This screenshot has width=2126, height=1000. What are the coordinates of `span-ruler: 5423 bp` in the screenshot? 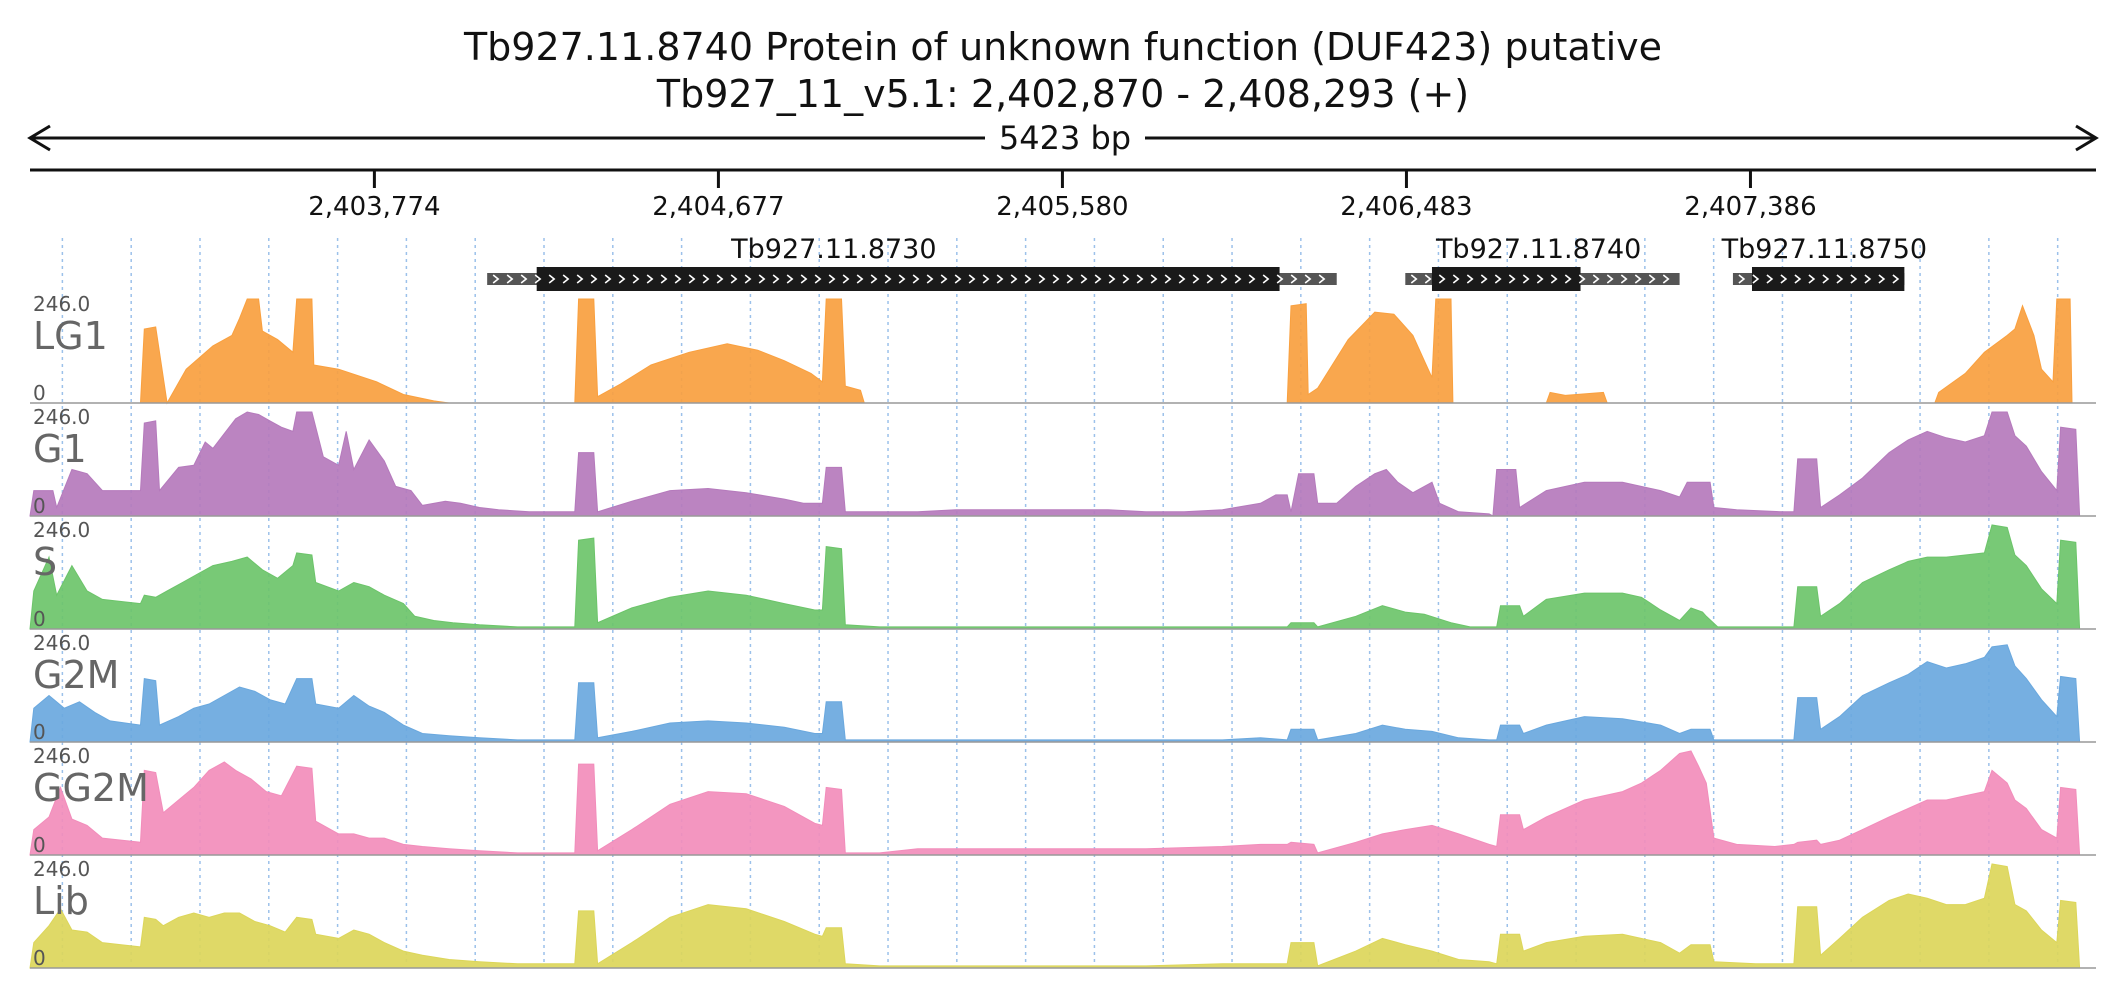 It's located at (1063, 138).